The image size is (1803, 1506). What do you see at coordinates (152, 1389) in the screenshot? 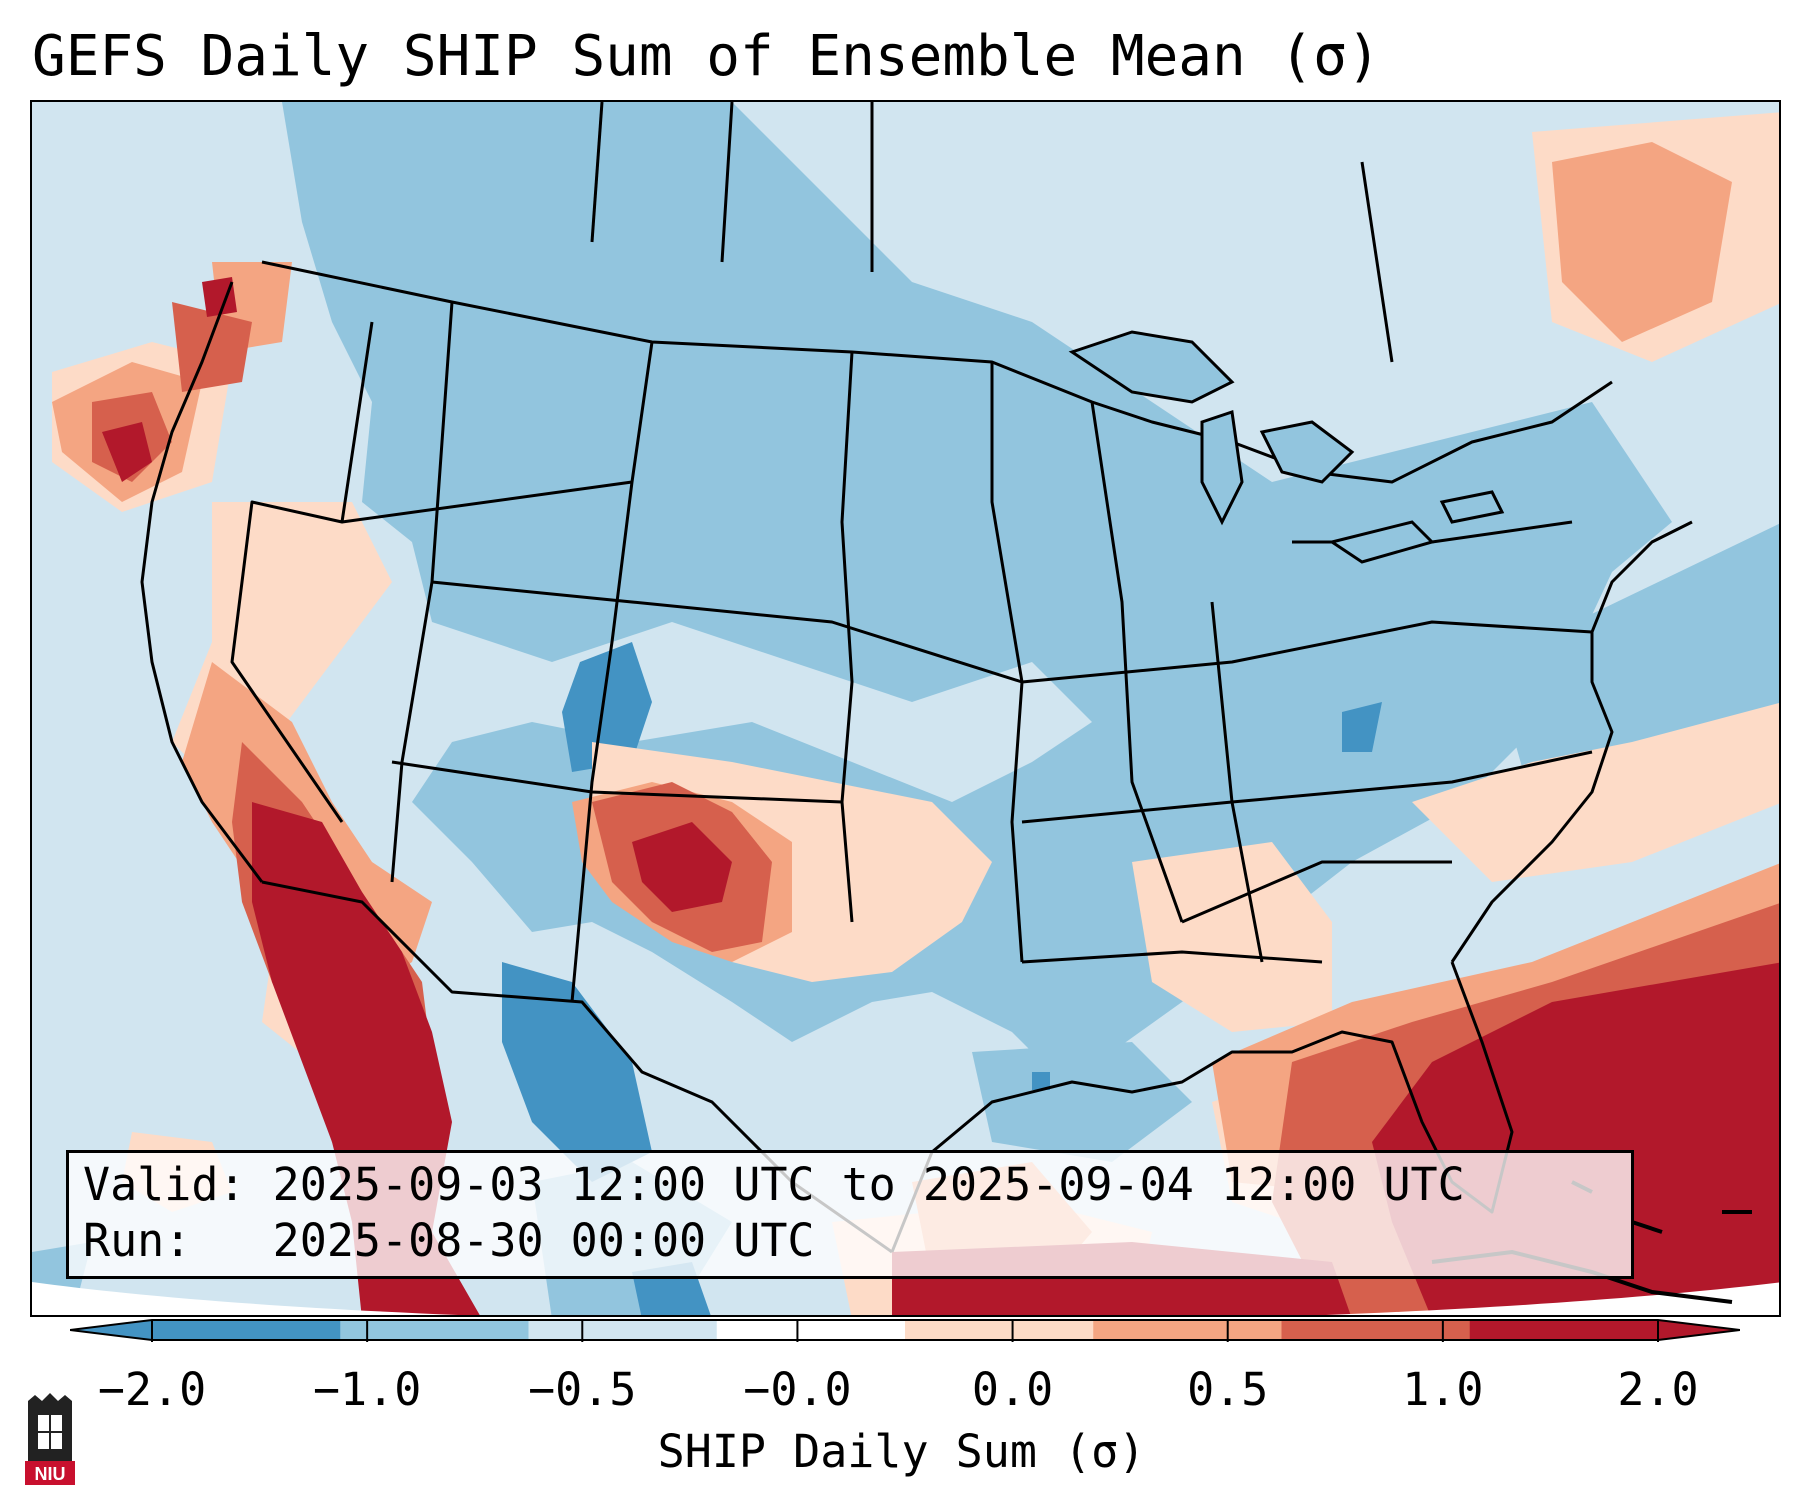
I see `colorbar-tick-label: −2.0` at bounding box center [152, 1389].